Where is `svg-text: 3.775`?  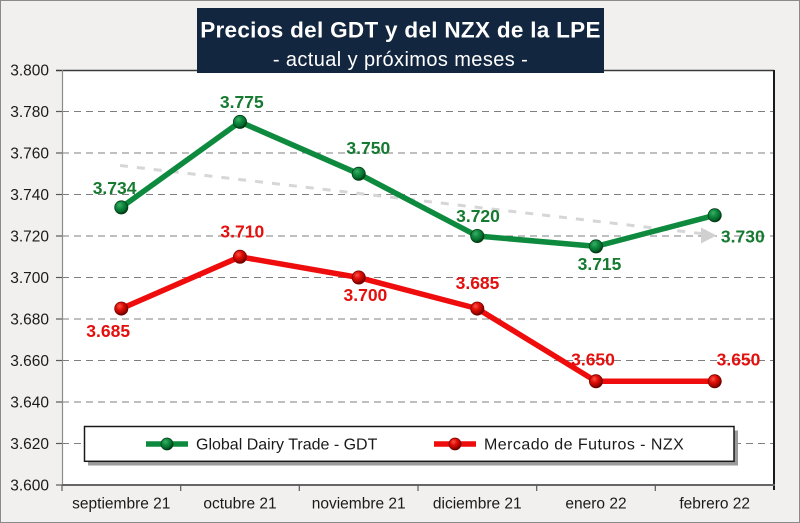 svg-text: 3.775 is located at coordinates (242, 102).